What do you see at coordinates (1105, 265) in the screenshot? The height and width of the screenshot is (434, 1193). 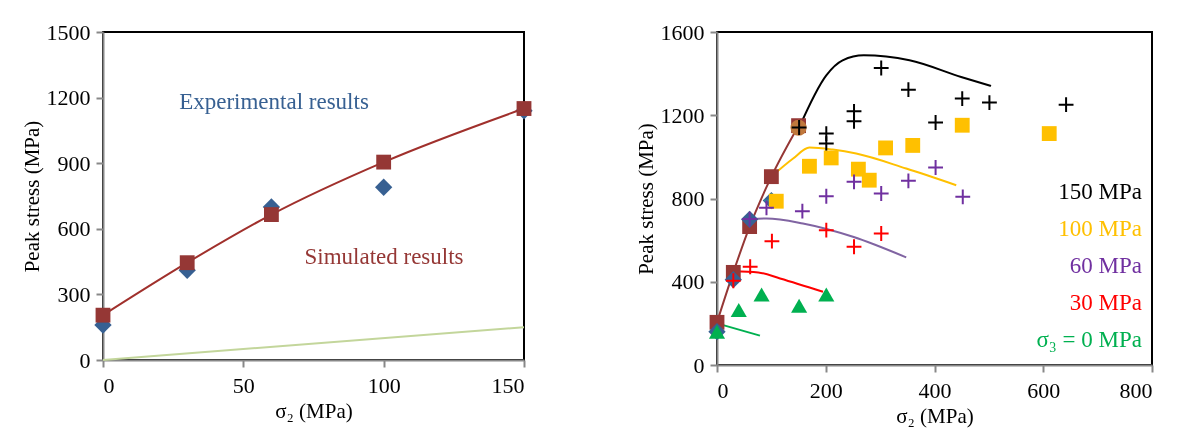 I see `text: 60 MPa` at bounding box center [1105, 265].